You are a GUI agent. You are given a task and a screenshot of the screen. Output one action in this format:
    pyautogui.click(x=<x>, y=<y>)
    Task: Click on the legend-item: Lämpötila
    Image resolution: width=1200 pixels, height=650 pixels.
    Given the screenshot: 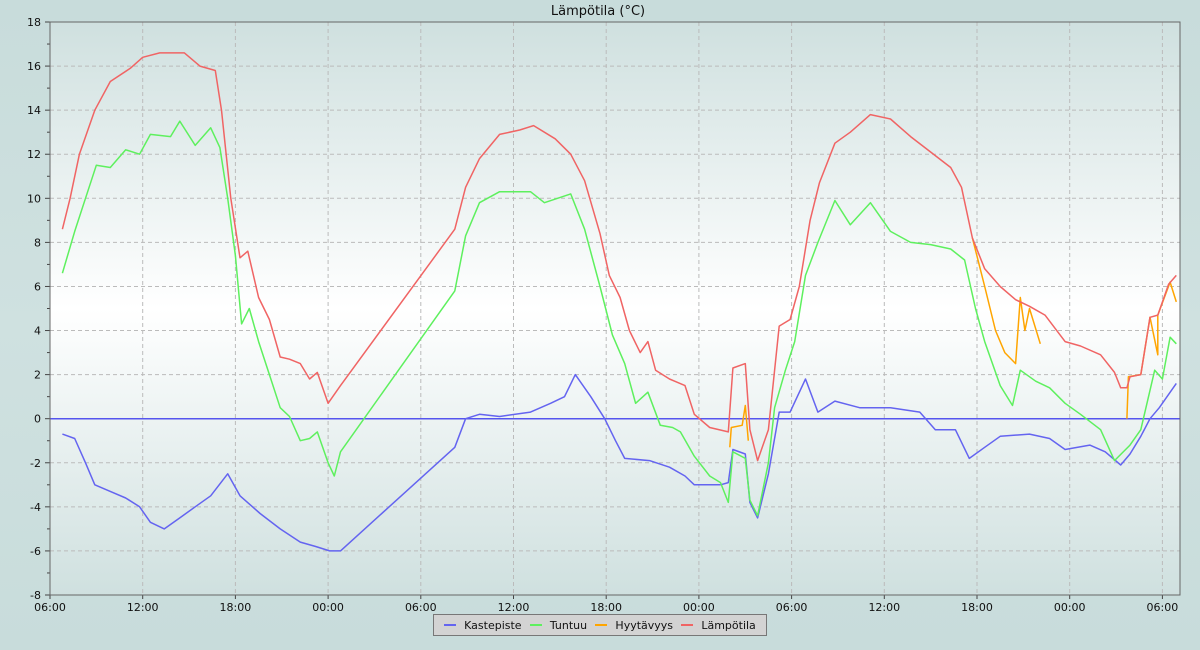 What is the action you would take?
    pyautogui.click(x=718, y=625)
    